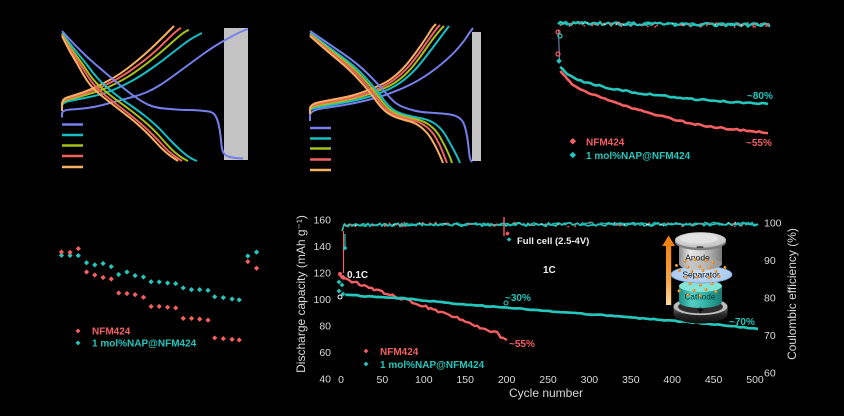  What do you see at coordinates (714, 380) in the screenshot?
I see `svg-text: 450` at bounding box center [714, 380].